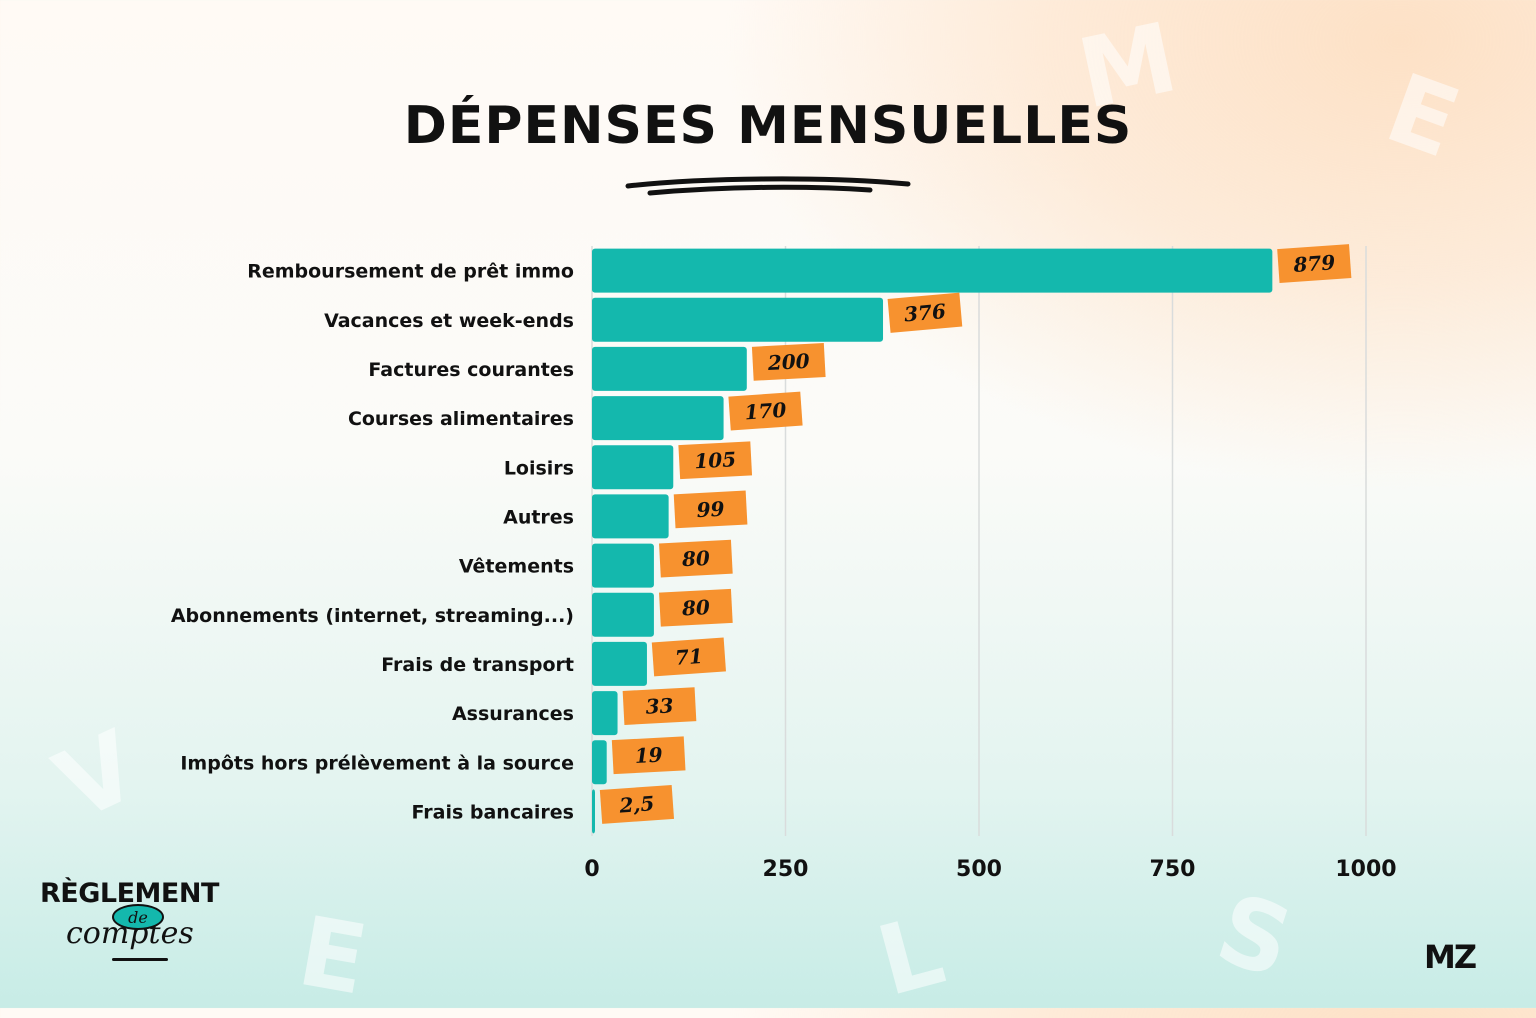 The image size is (1536, 1018). I want to click on category-label: Vêtements, so click(516, 567).